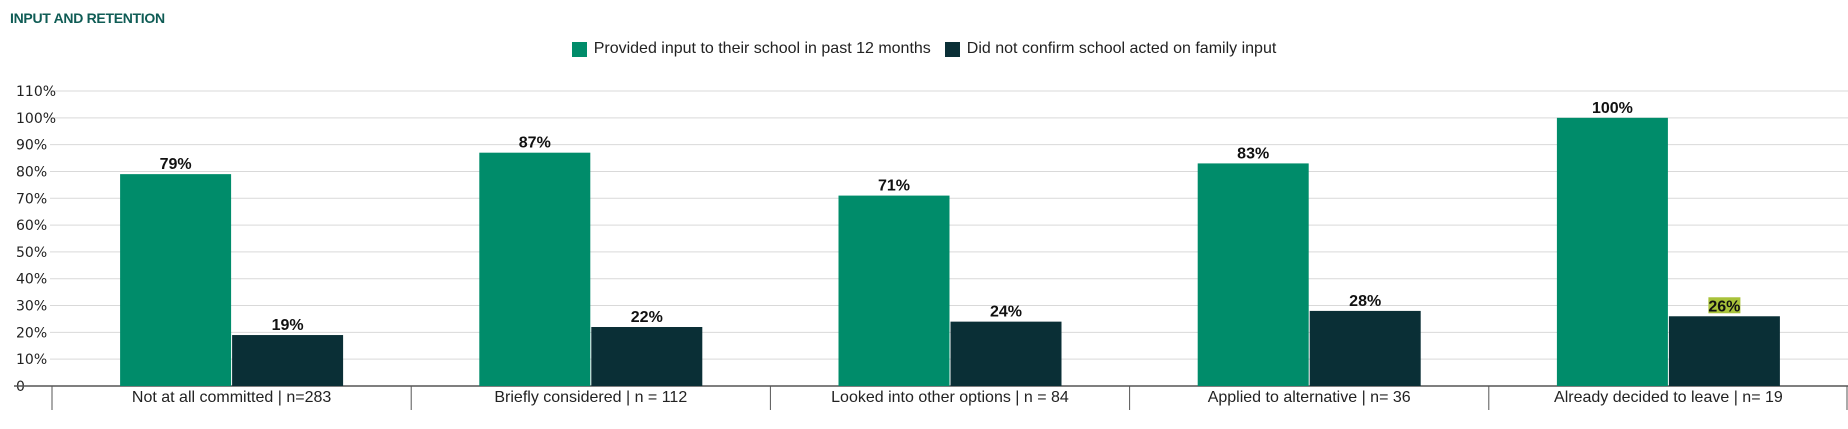  Describe the element at coordinates (952, 49) in the screenshot. I see `legend-swatch-not-confirmed` at that location.